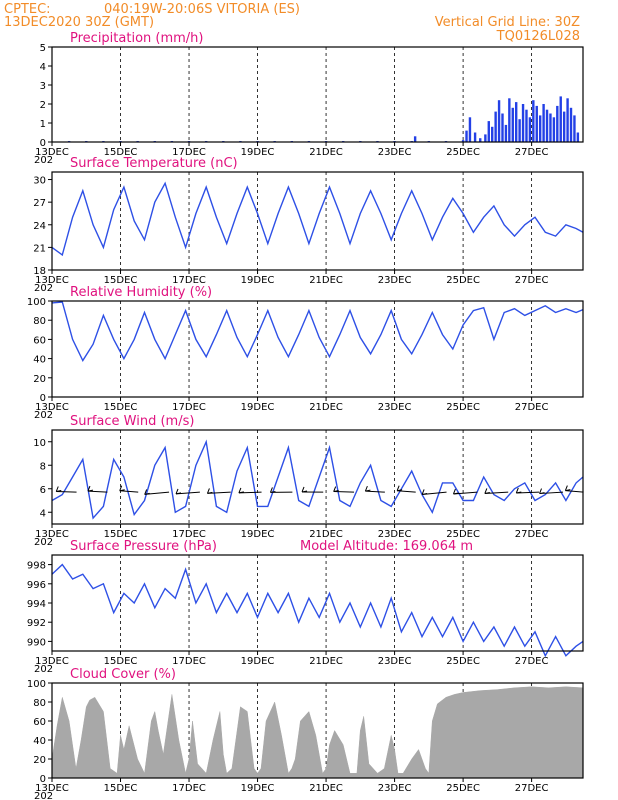  I want to click on y-tick-label: 996, so click(36, 585).